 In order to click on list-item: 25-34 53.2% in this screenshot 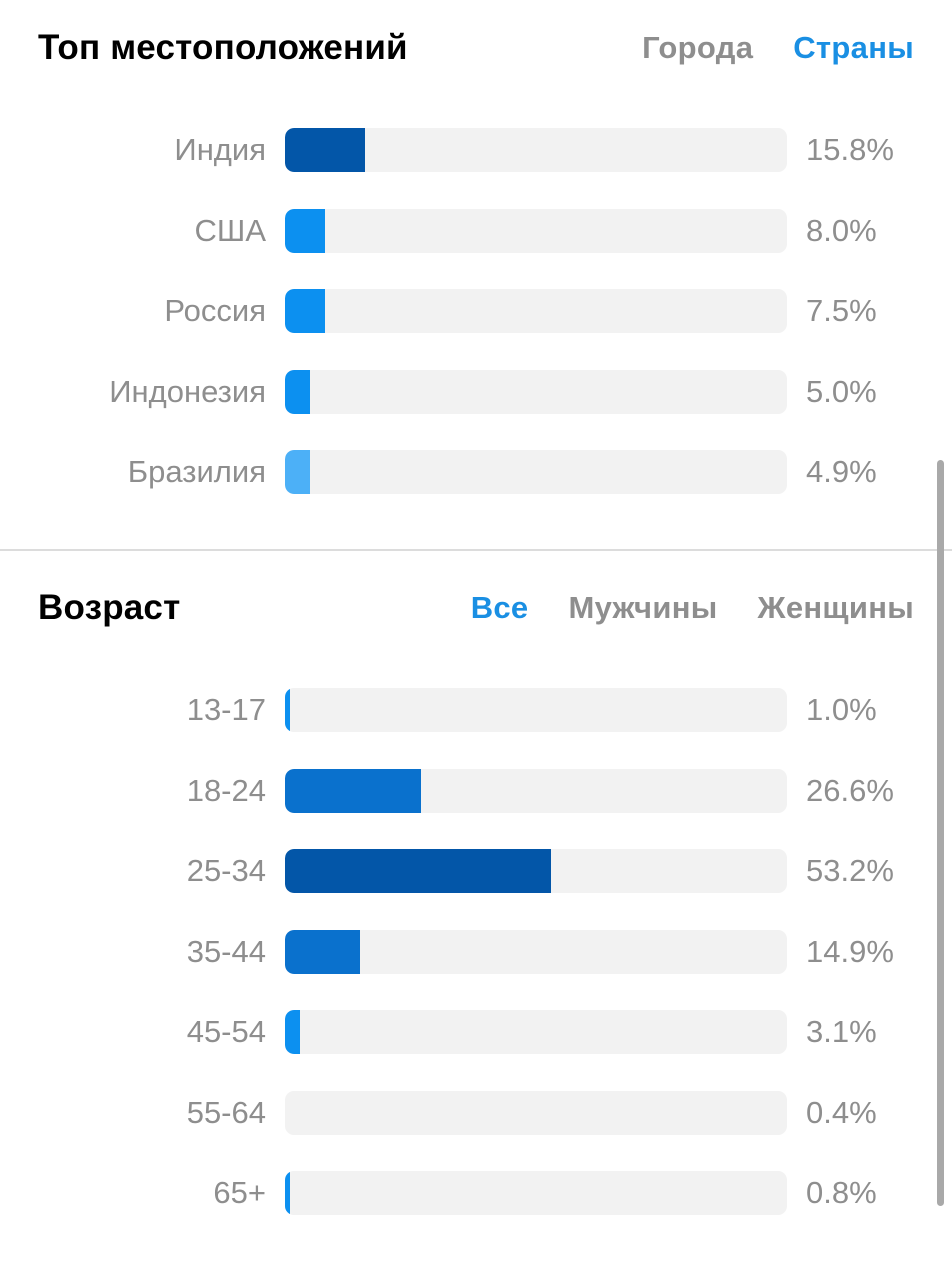, I will do `click(476, 889)`.